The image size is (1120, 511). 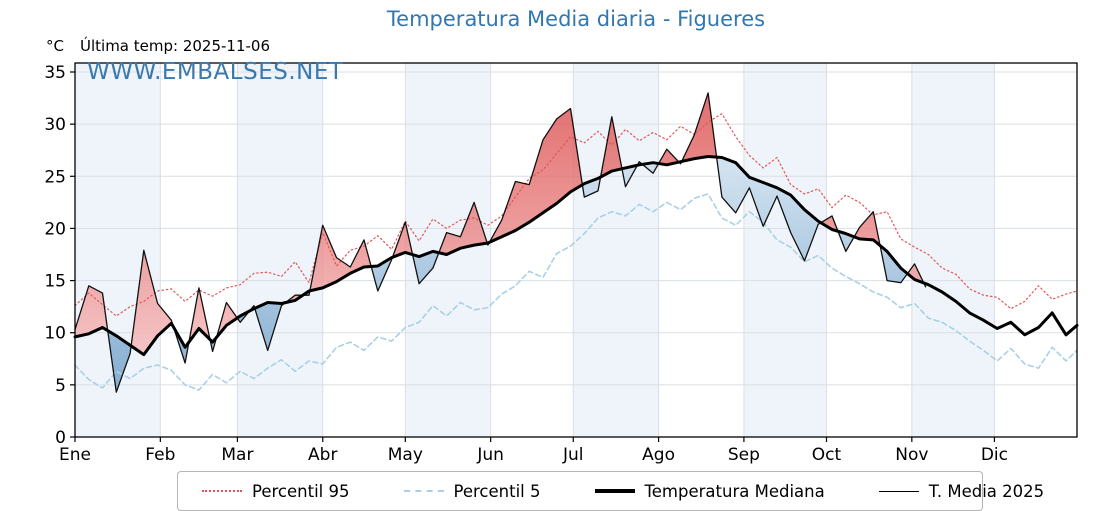 What do you see at coordinates (734, 491) in the screenshot?
I see `legend-label: Temperatura Mediana` at bounding box center [734, 491].